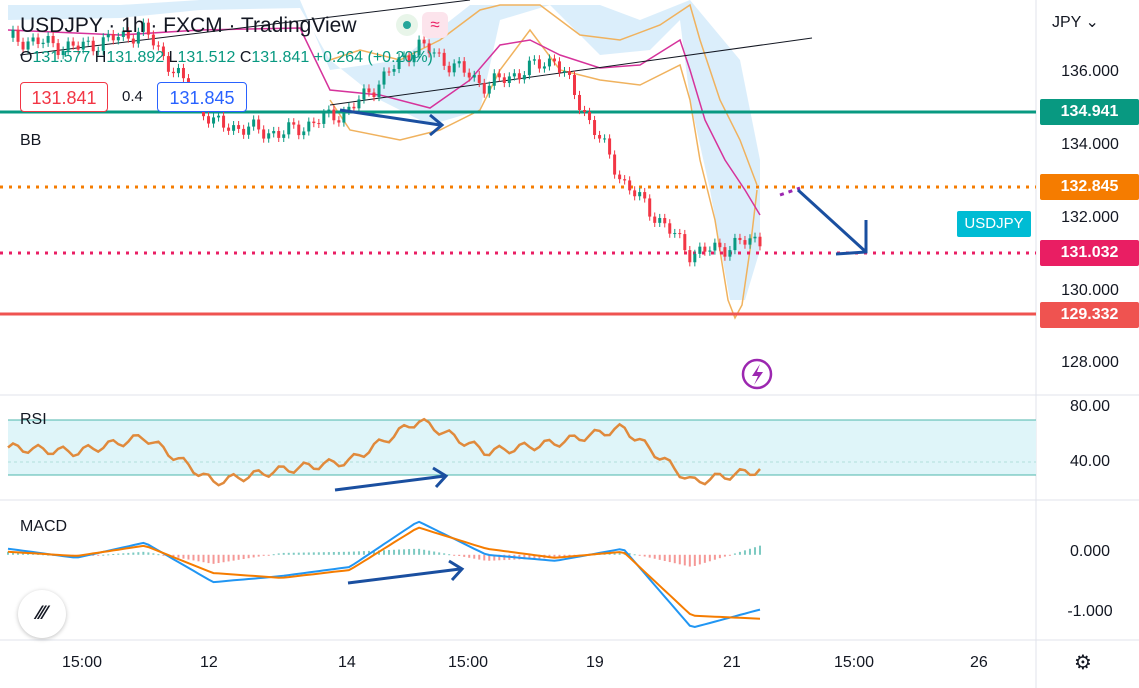  What do you see at coordinates (26, 57) in the screenshot?
I see `o-key: O` at bounding box center [26, 57].